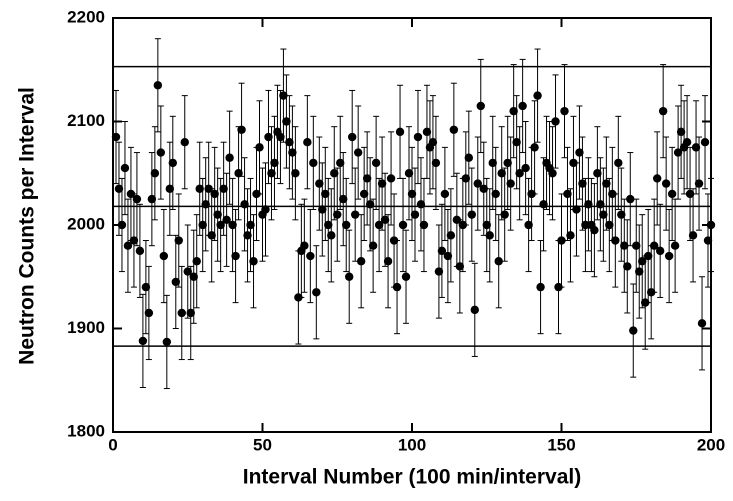  What do you see at coordinates (86, 327) in the screenshot?
I see `y-tick-label: 1900` at bounding box center [86, 327].